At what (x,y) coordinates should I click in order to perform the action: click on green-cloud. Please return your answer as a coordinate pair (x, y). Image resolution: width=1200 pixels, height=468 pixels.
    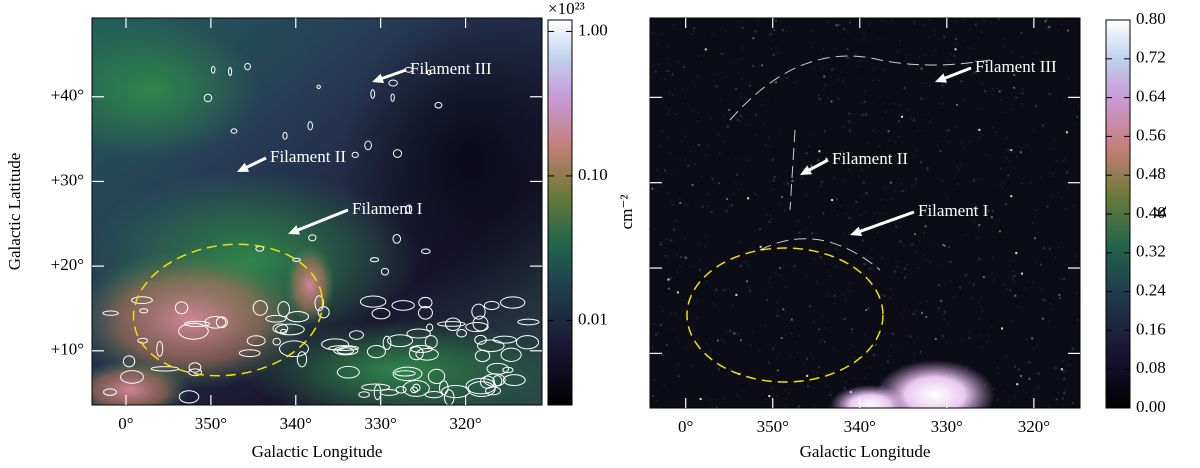
    Looking at the image, I should click on (176, 90).